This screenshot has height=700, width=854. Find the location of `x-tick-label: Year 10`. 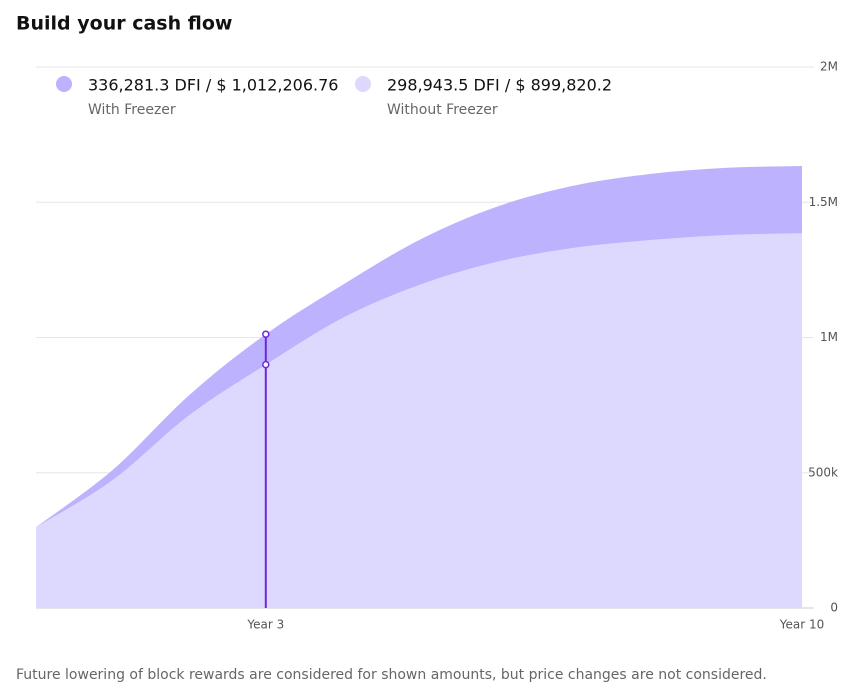

x-tick-label: Year 10 is located at coordinates (802, 625).